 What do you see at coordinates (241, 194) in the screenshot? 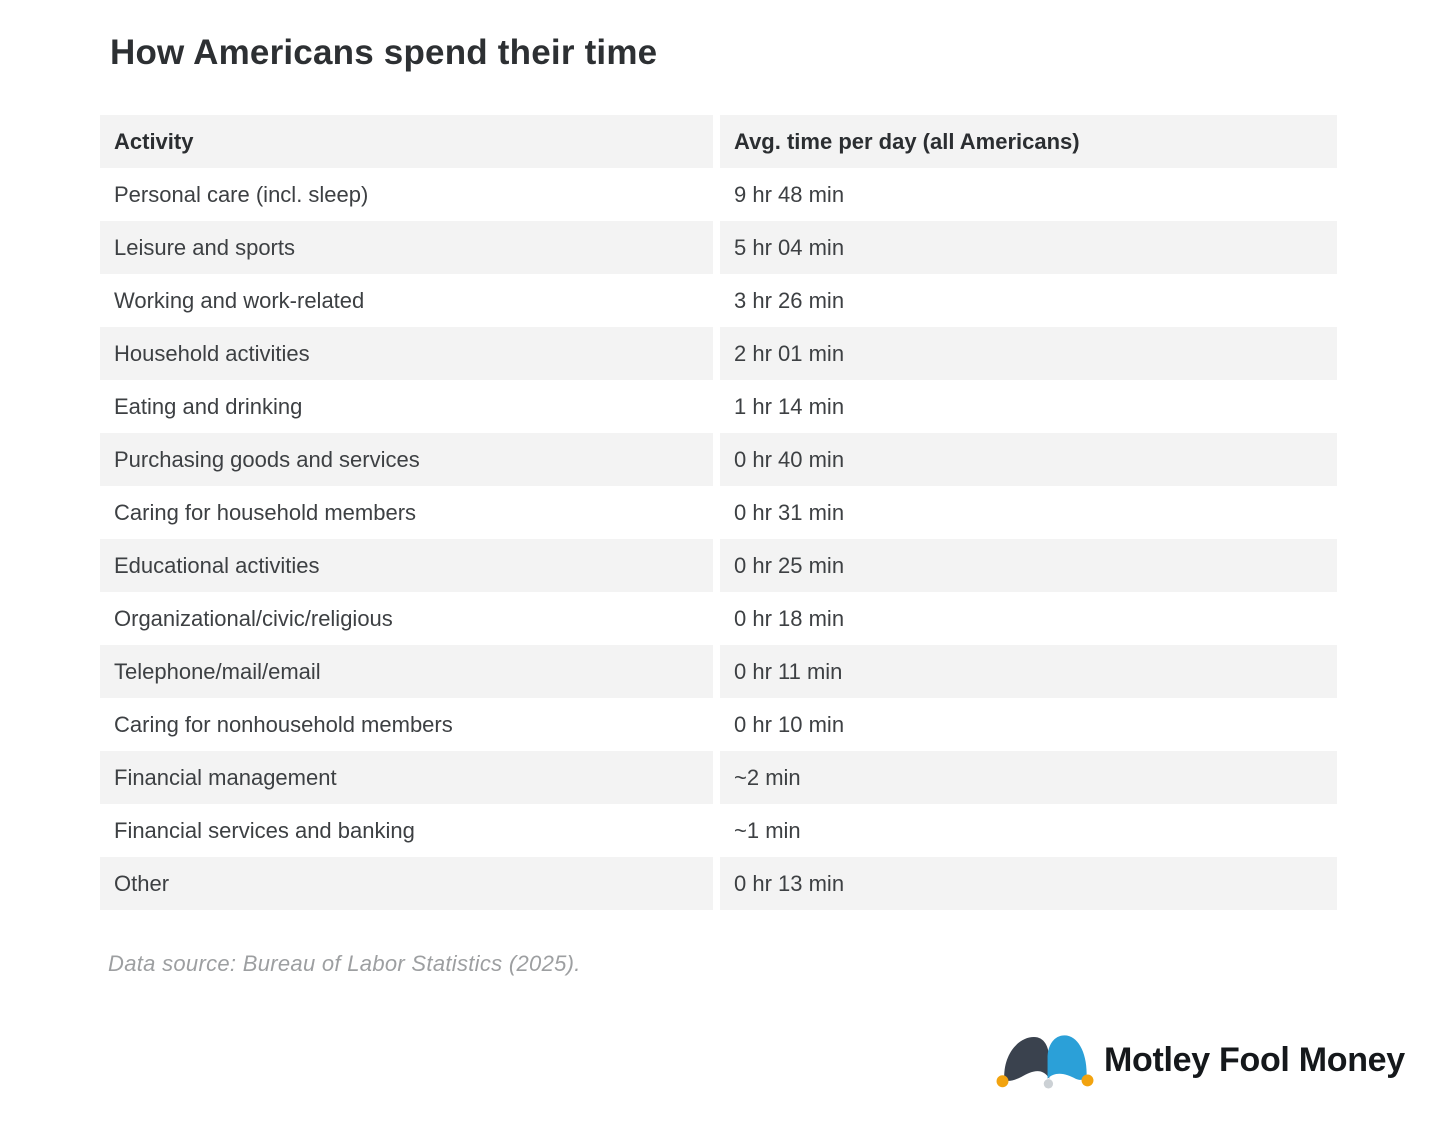
I see `activity-cell: Personal care (incl. sleep)` at bounding box center [241, 194].